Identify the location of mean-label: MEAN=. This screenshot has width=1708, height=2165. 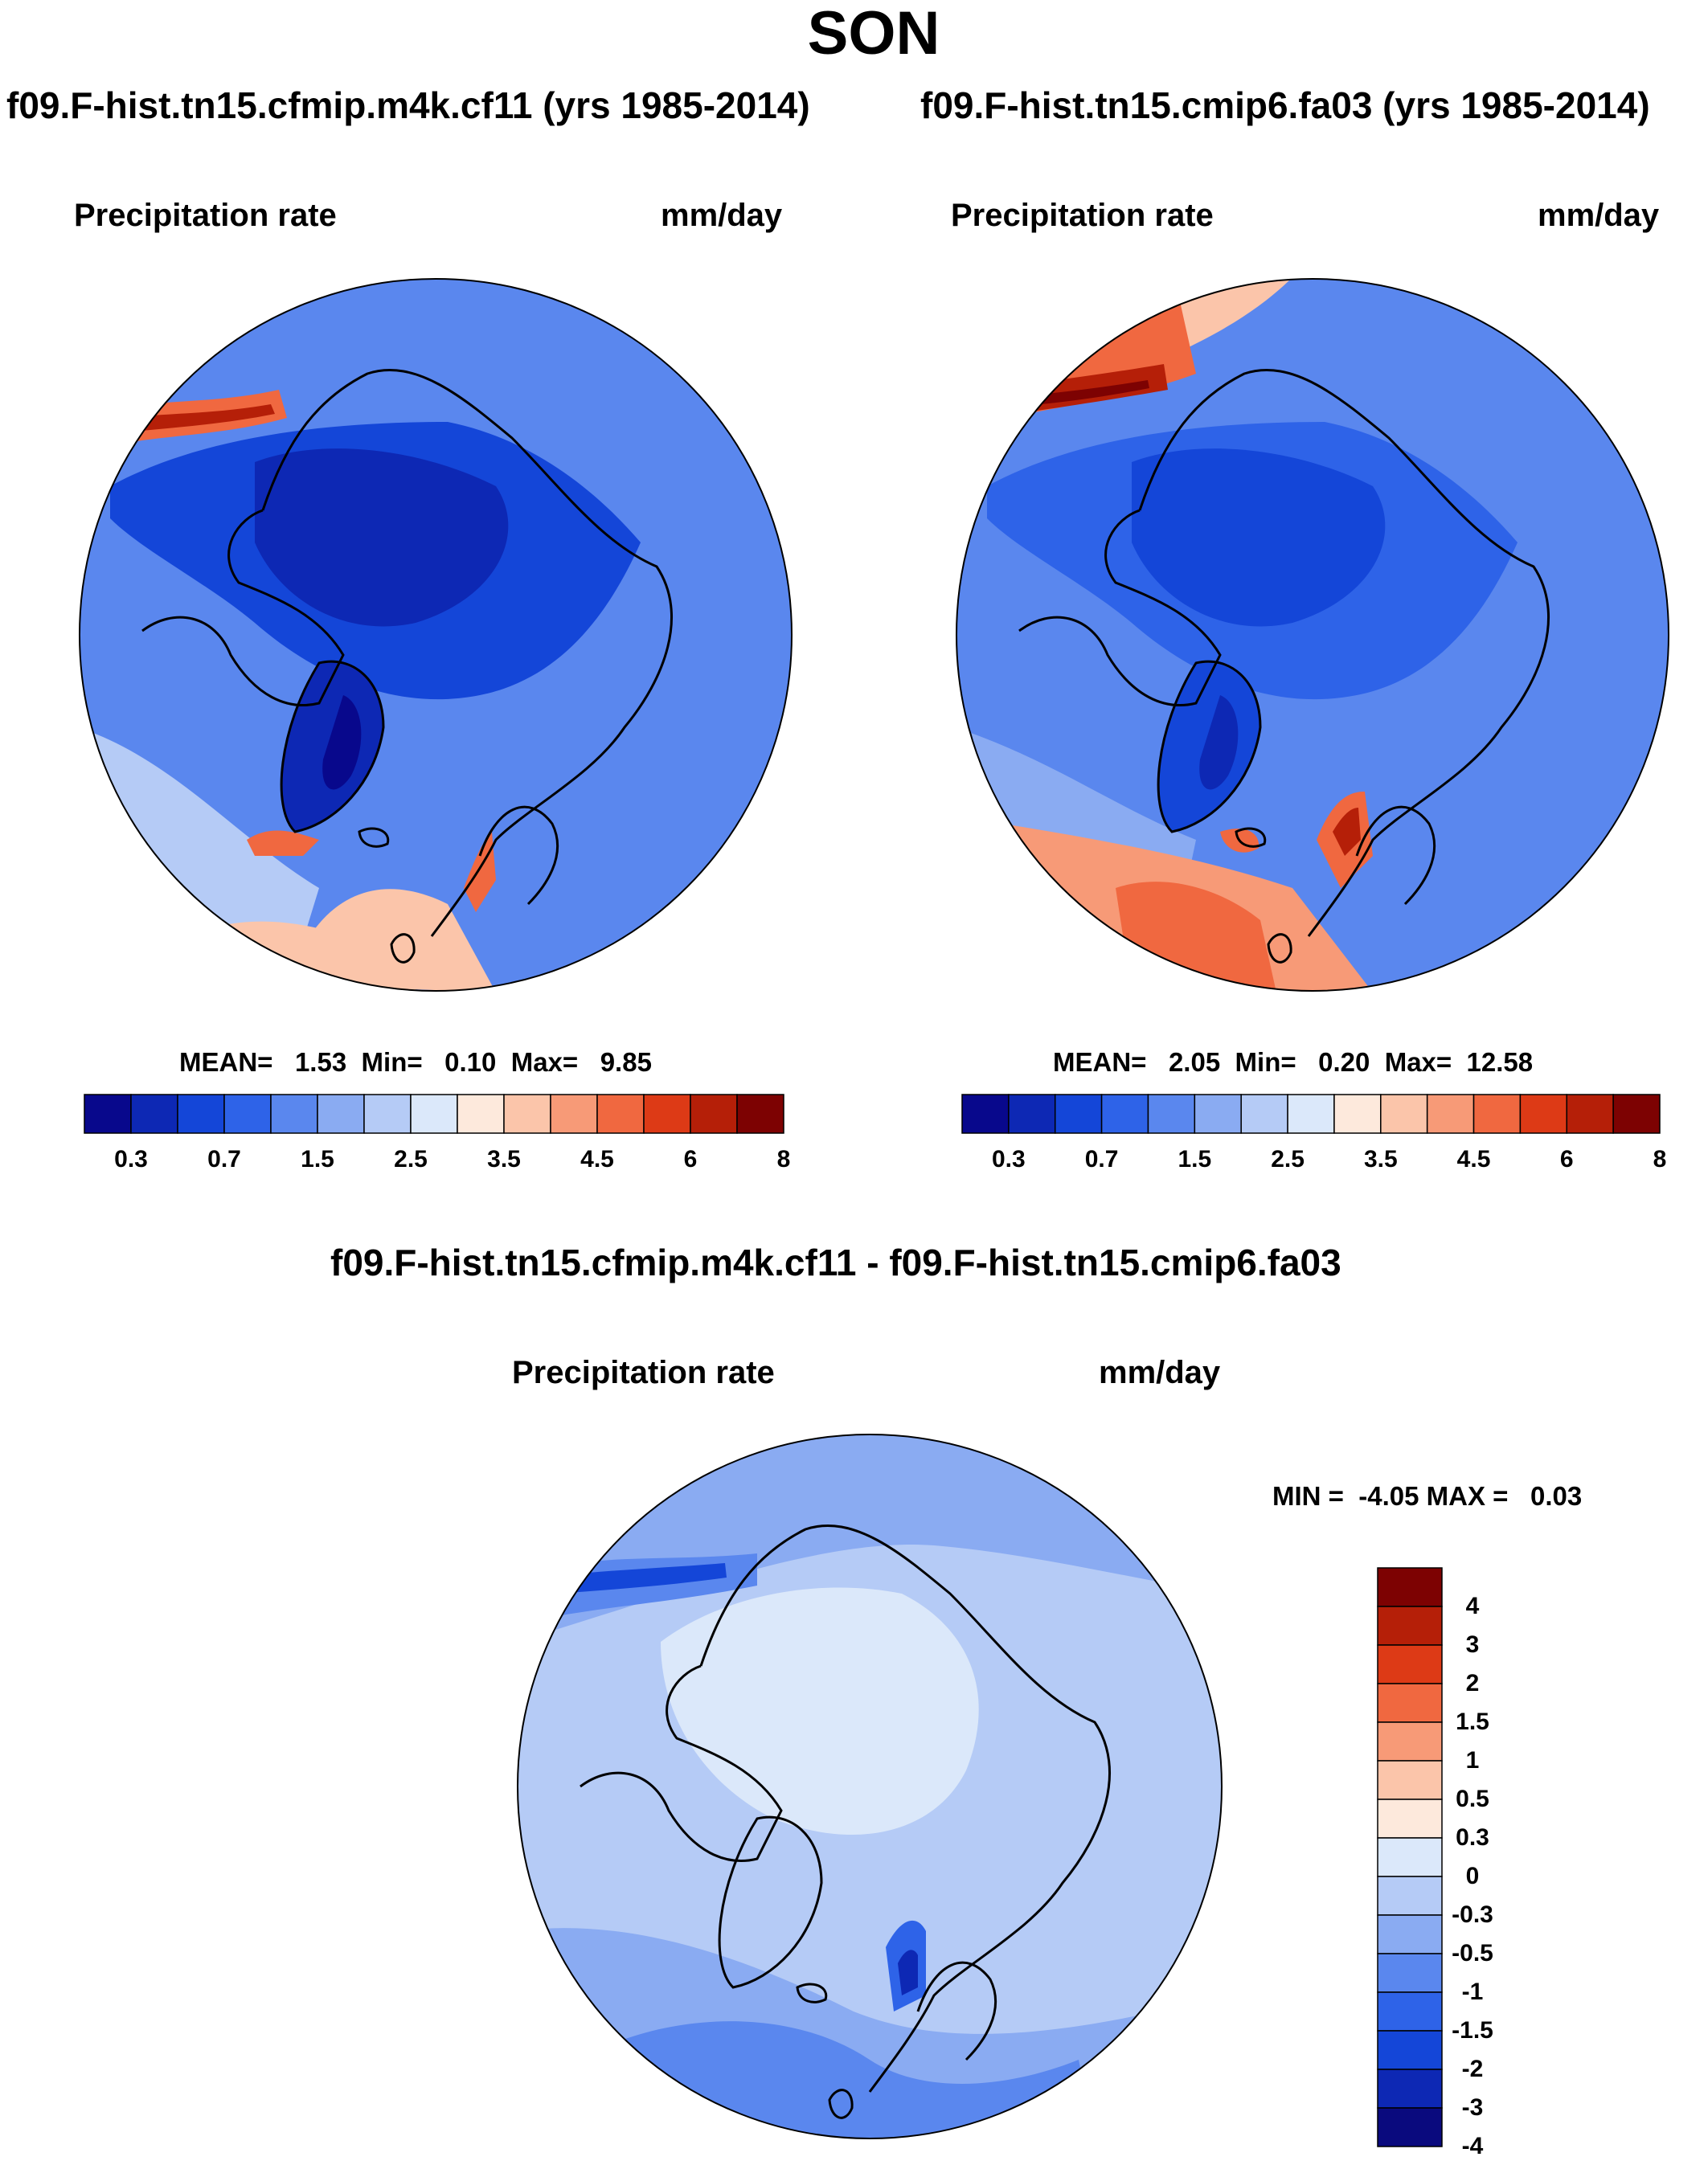
(1100, 1062).